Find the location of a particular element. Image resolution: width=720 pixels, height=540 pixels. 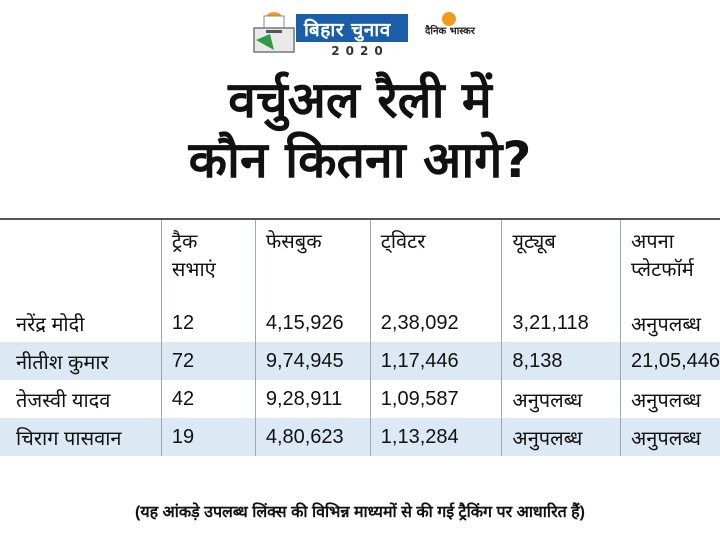

brand-text: बिहार चुनाव is located at coordinates (347, 30).